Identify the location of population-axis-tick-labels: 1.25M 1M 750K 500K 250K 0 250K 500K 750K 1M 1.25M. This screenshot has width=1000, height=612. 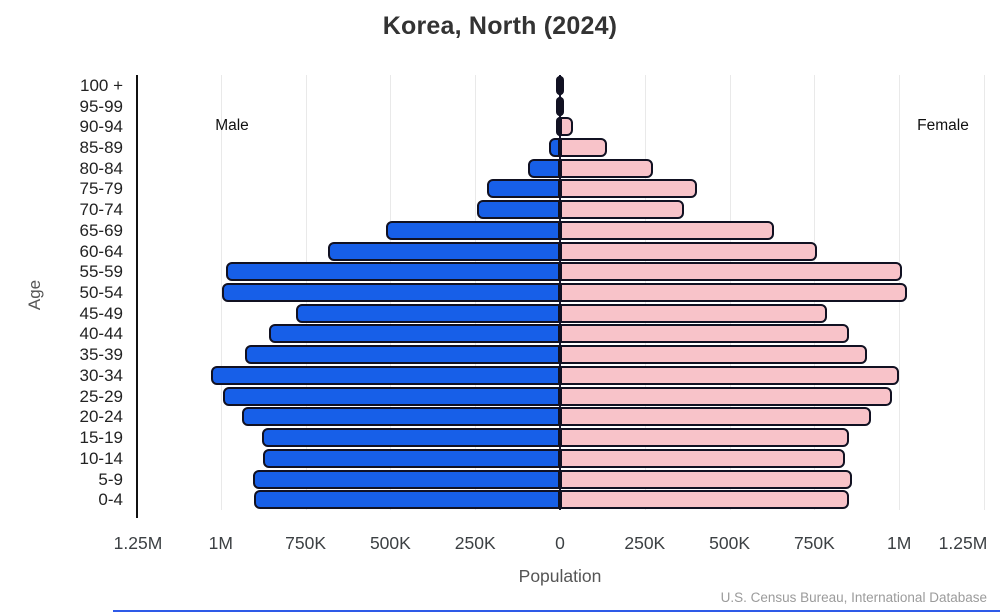
(500, 545).